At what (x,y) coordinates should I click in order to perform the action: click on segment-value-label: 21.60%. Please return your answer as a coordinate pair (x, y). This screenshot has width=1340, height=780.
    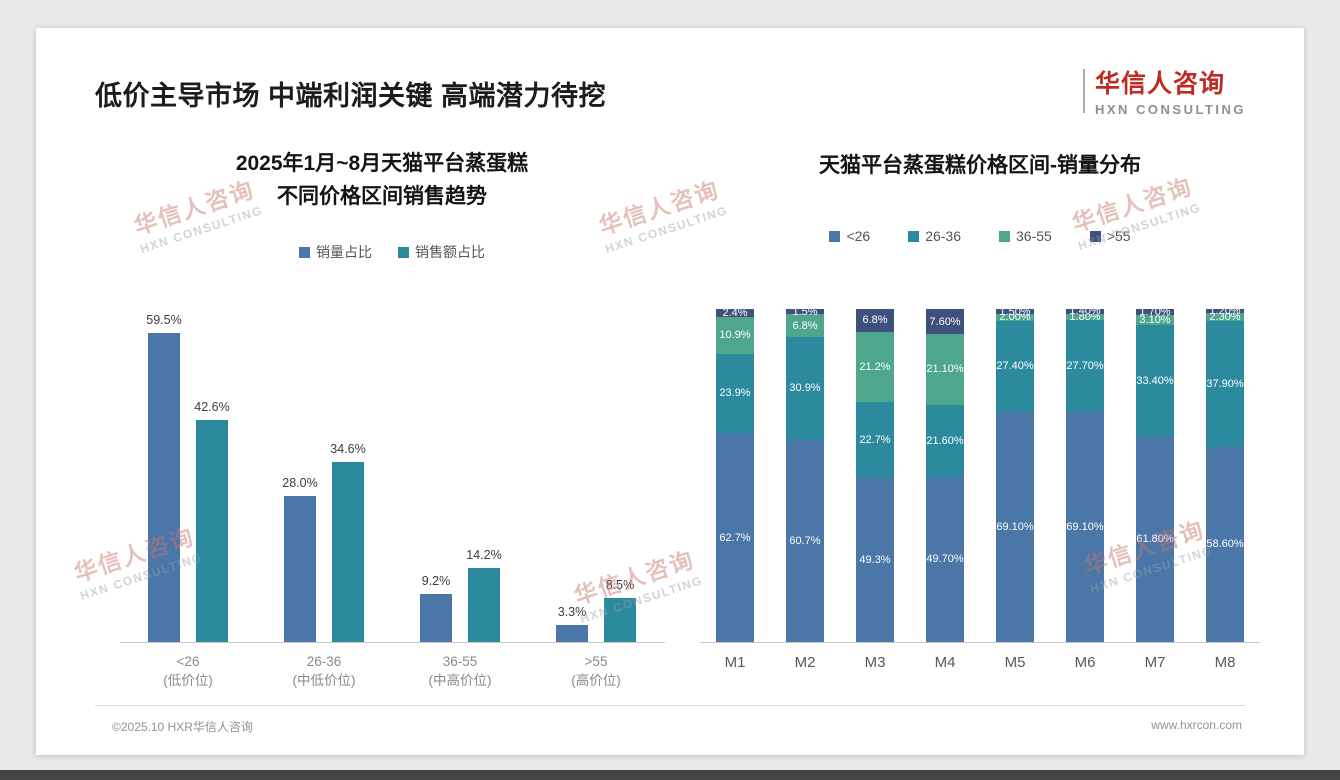
    Looking at the image, I should click on (945, 440).